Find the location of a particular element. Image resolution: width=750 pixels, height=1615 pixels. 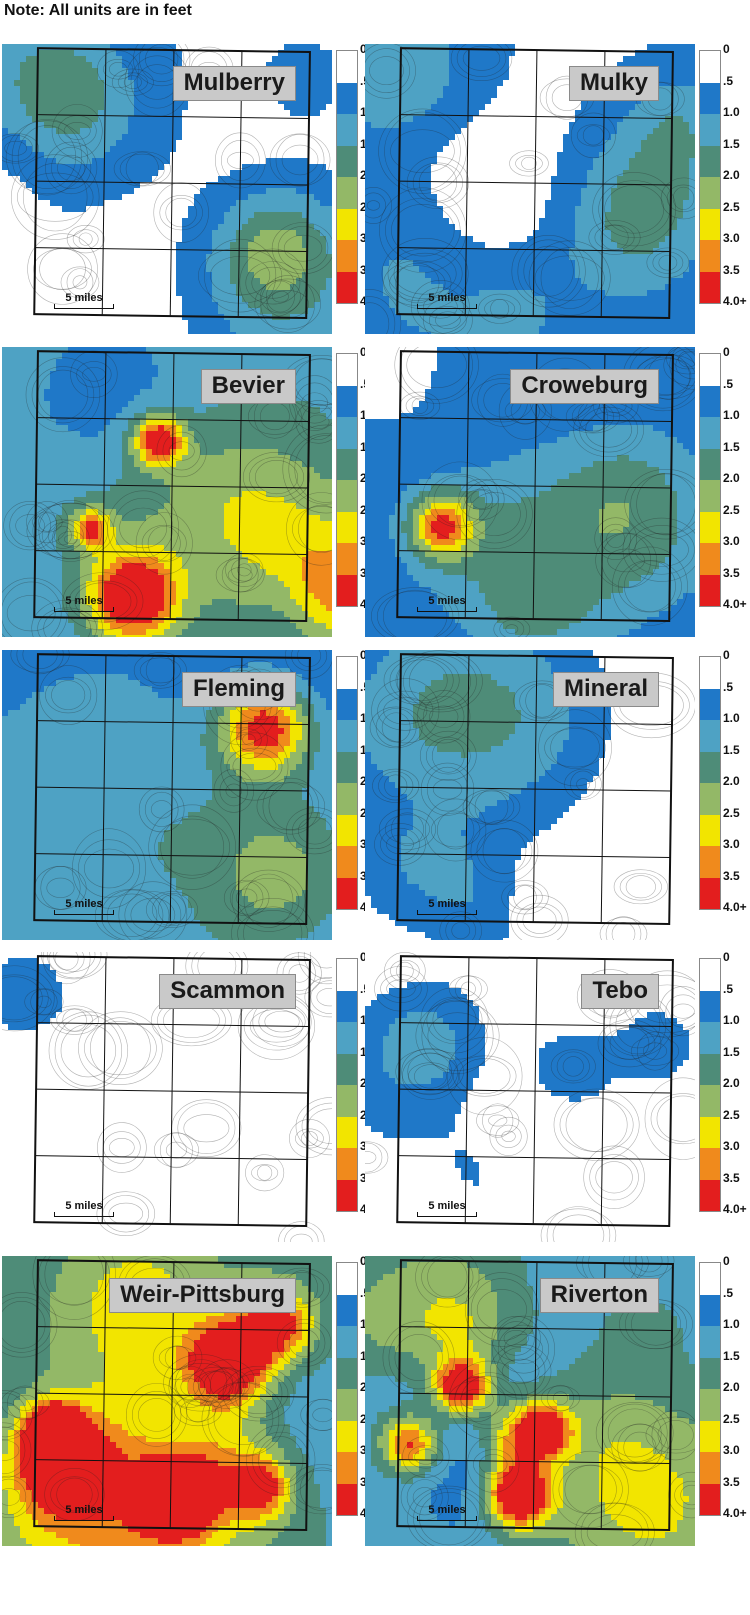

map-title: Mulky is located at coordinates (613, 83).